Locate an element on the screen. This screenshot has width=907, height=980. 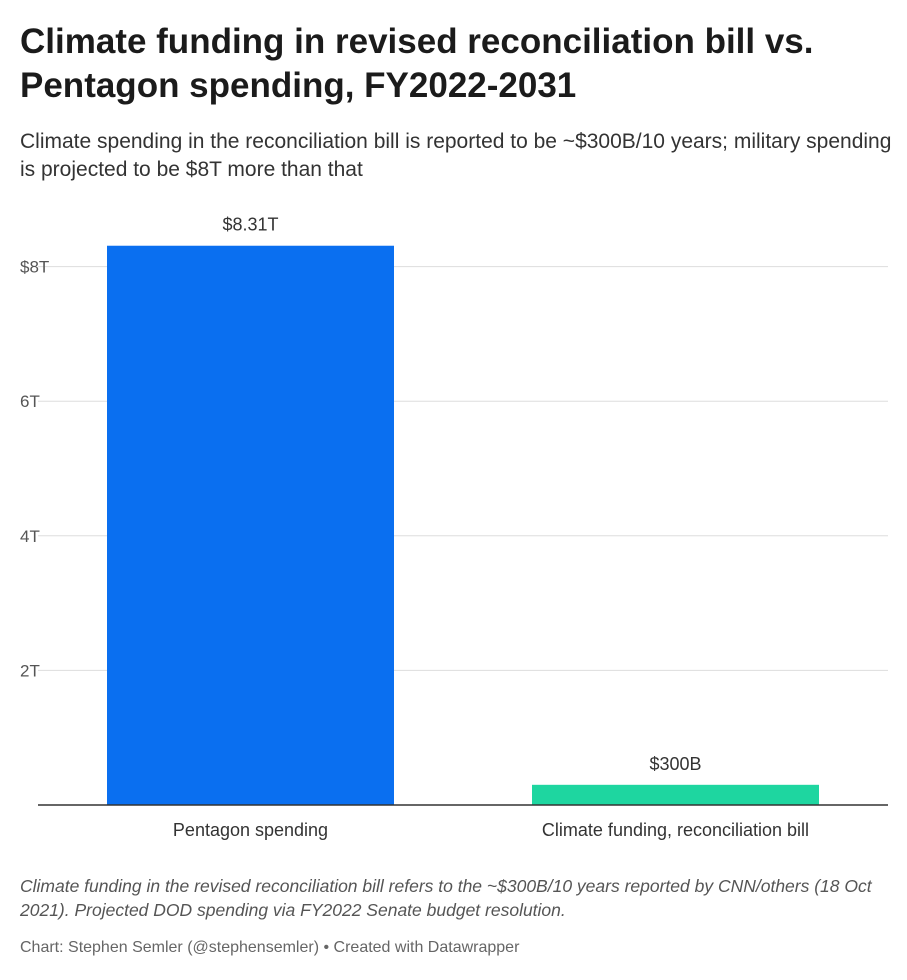
bar is located at coordinates (675, 794).